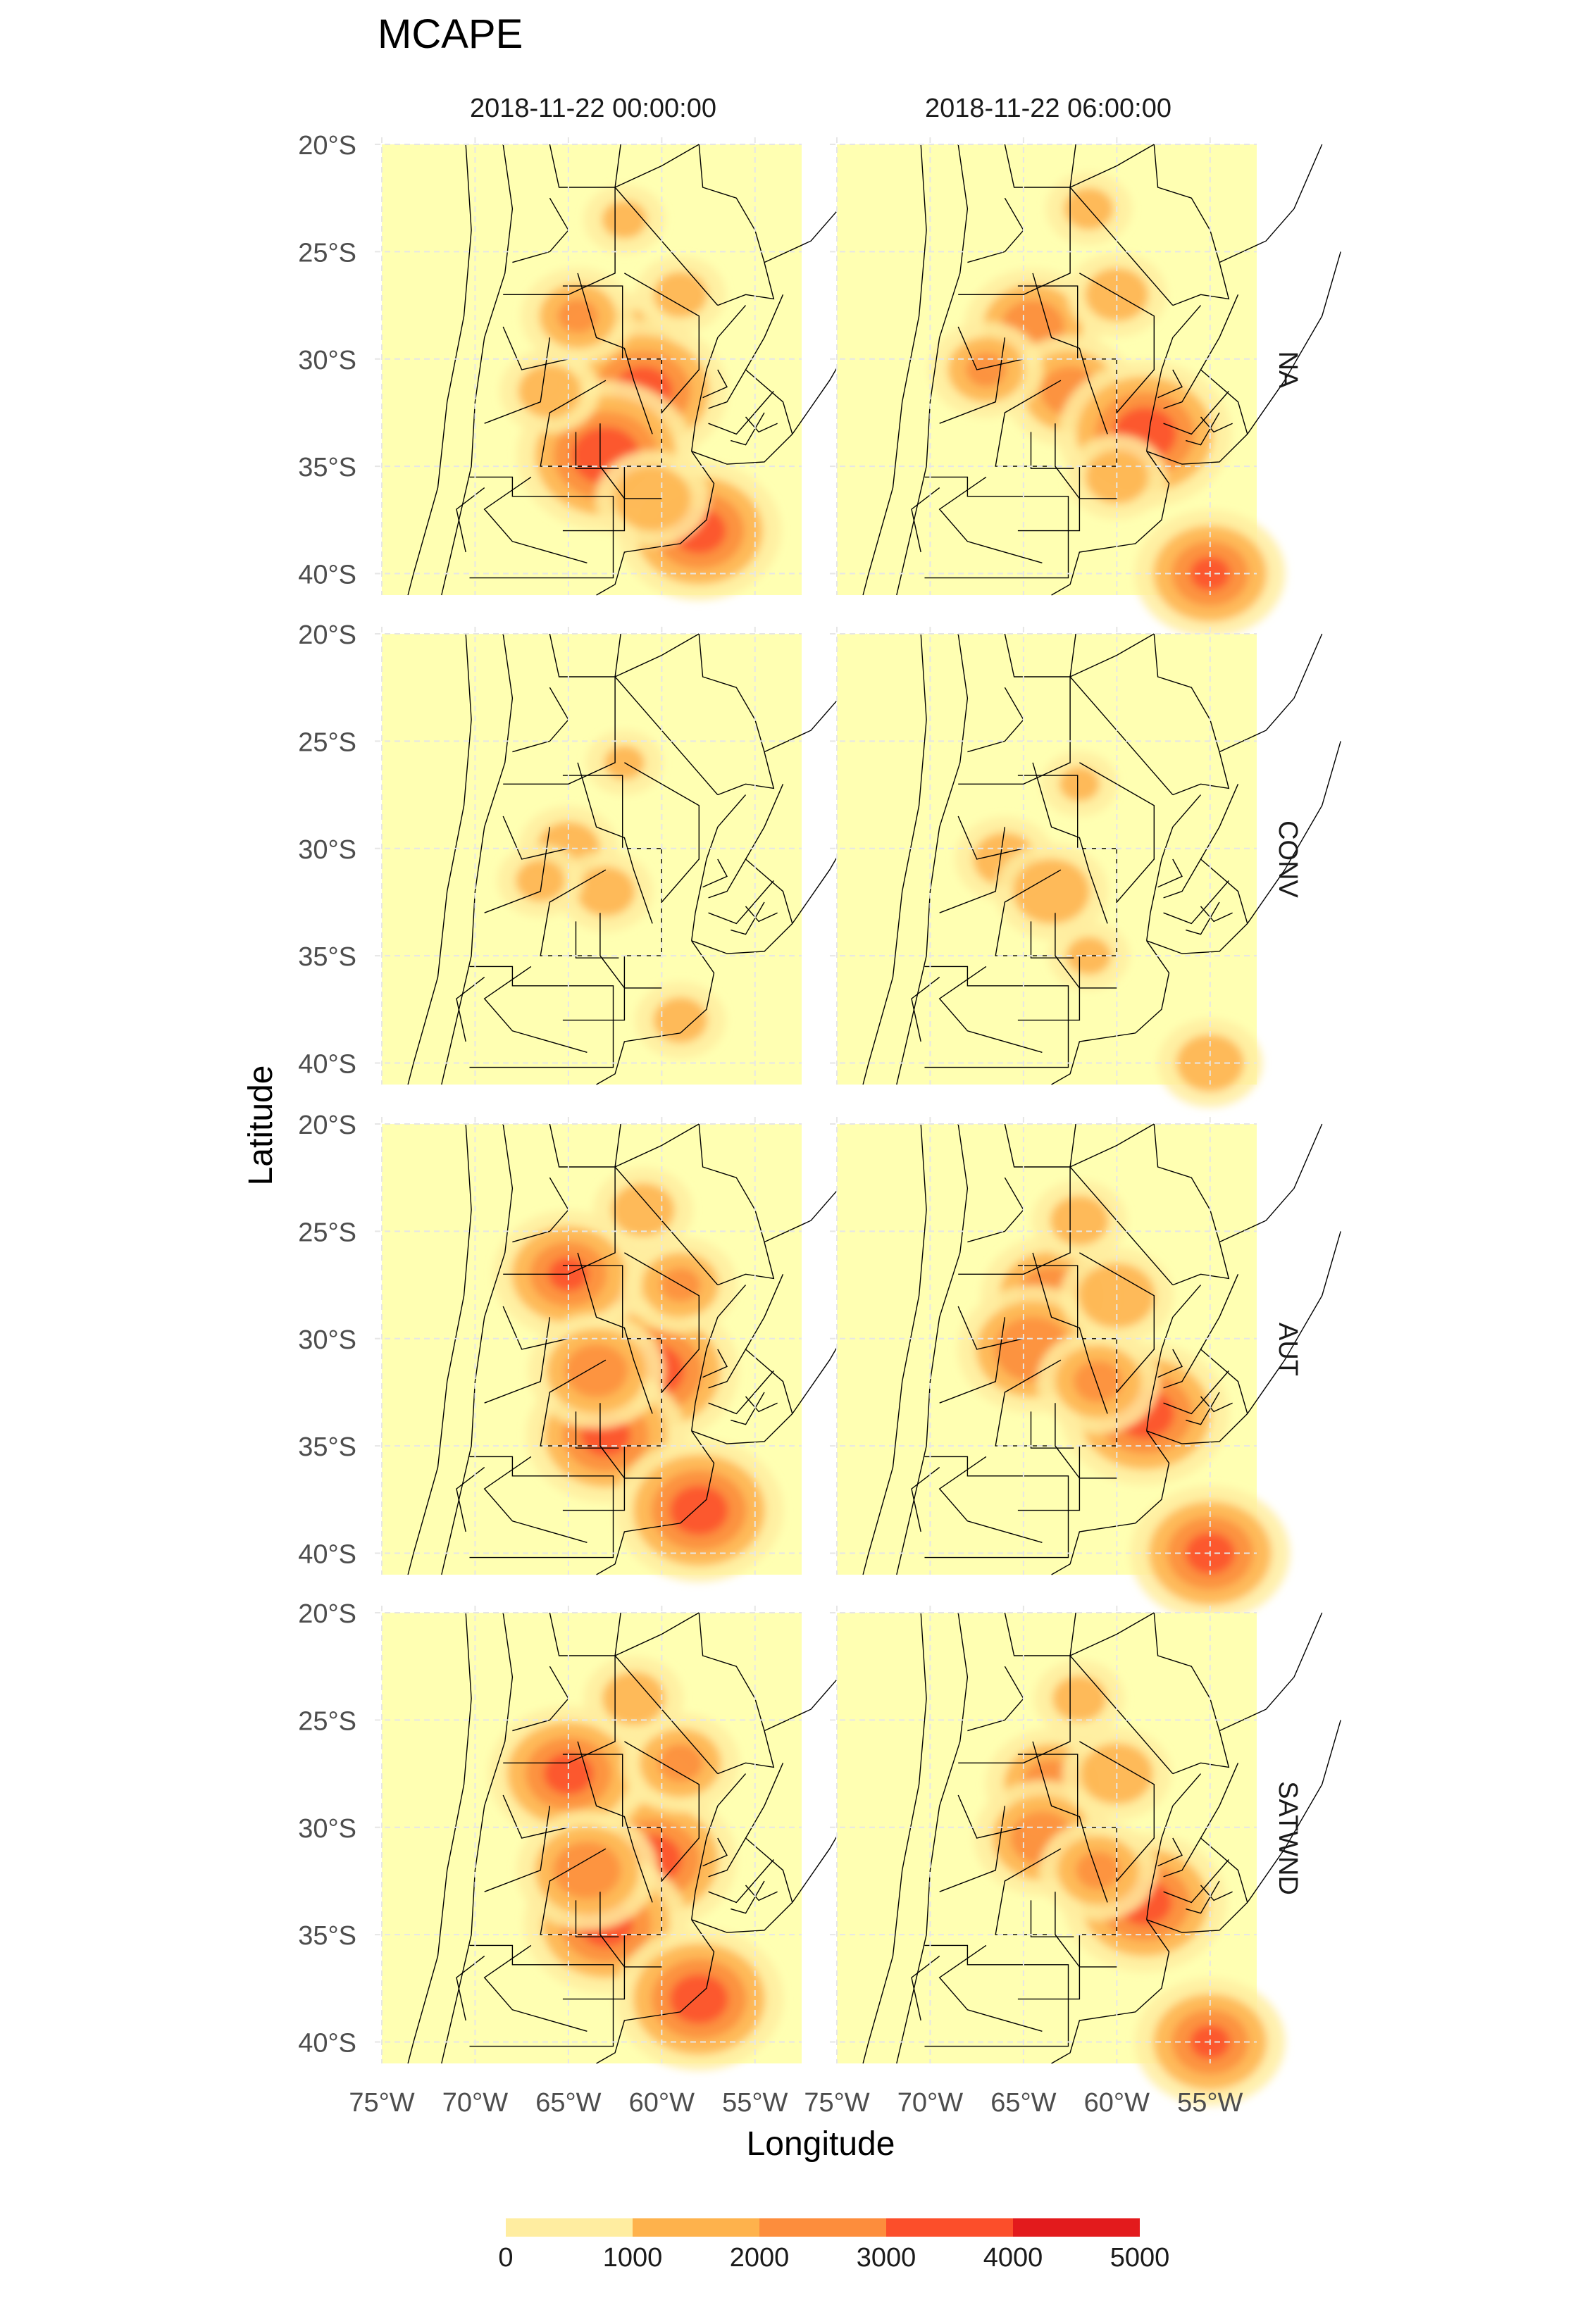 The image size is (1585, 2324). Describe the element at coordinates (475, 2103) in the screenshot. I see `longitude-tick-label: 70°W` at that location.